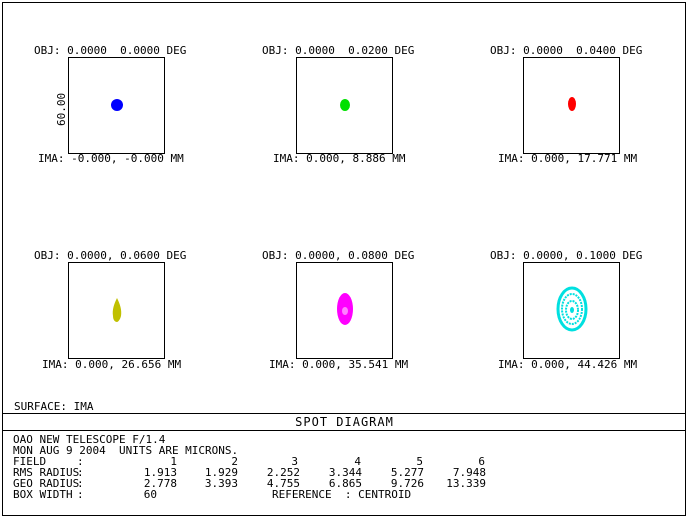 The image size is (689, 519). Describe the element at coordinates (466, 483) in the screenshot. I see `geo-6: 13.339` at that location.